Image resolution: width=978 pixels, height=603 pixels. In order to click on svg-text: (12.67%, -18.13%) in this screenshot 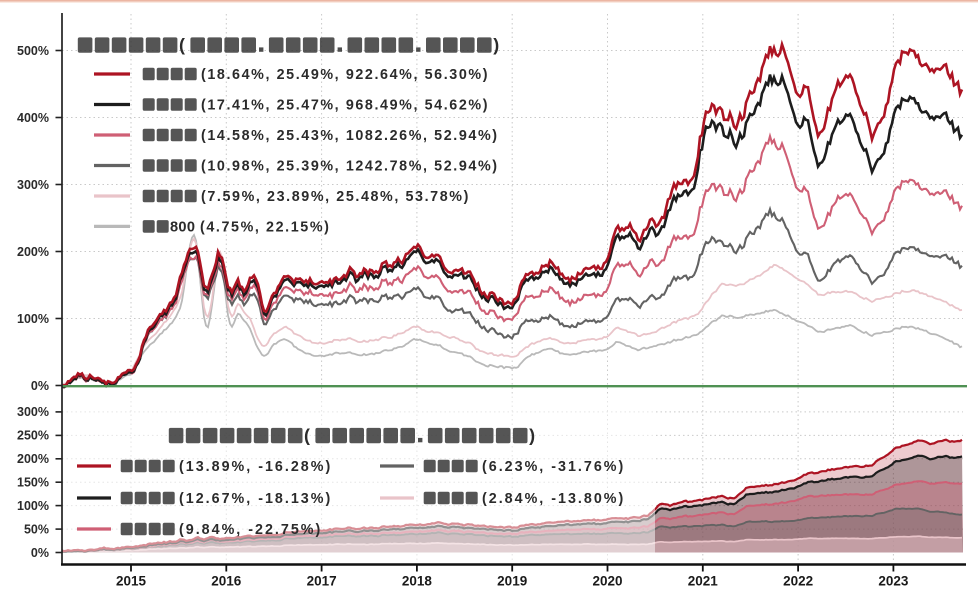, I will do `click(255, 499)`.